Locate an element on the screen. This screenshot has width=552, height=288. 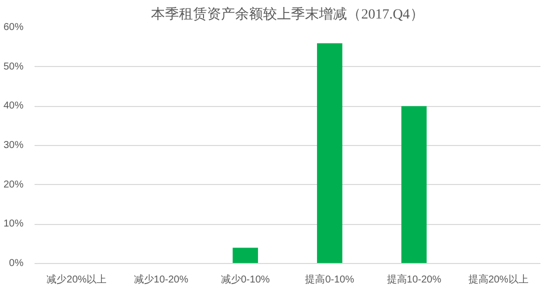
y-tick-label: 0% is located at coordinates (16, 263).